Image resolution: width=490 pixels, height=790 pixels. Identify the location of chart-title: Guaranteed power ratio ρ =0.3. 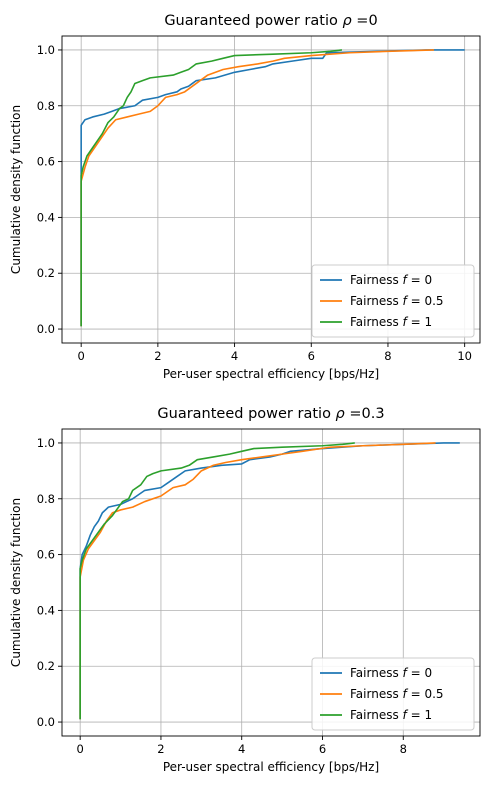
(270, 414).